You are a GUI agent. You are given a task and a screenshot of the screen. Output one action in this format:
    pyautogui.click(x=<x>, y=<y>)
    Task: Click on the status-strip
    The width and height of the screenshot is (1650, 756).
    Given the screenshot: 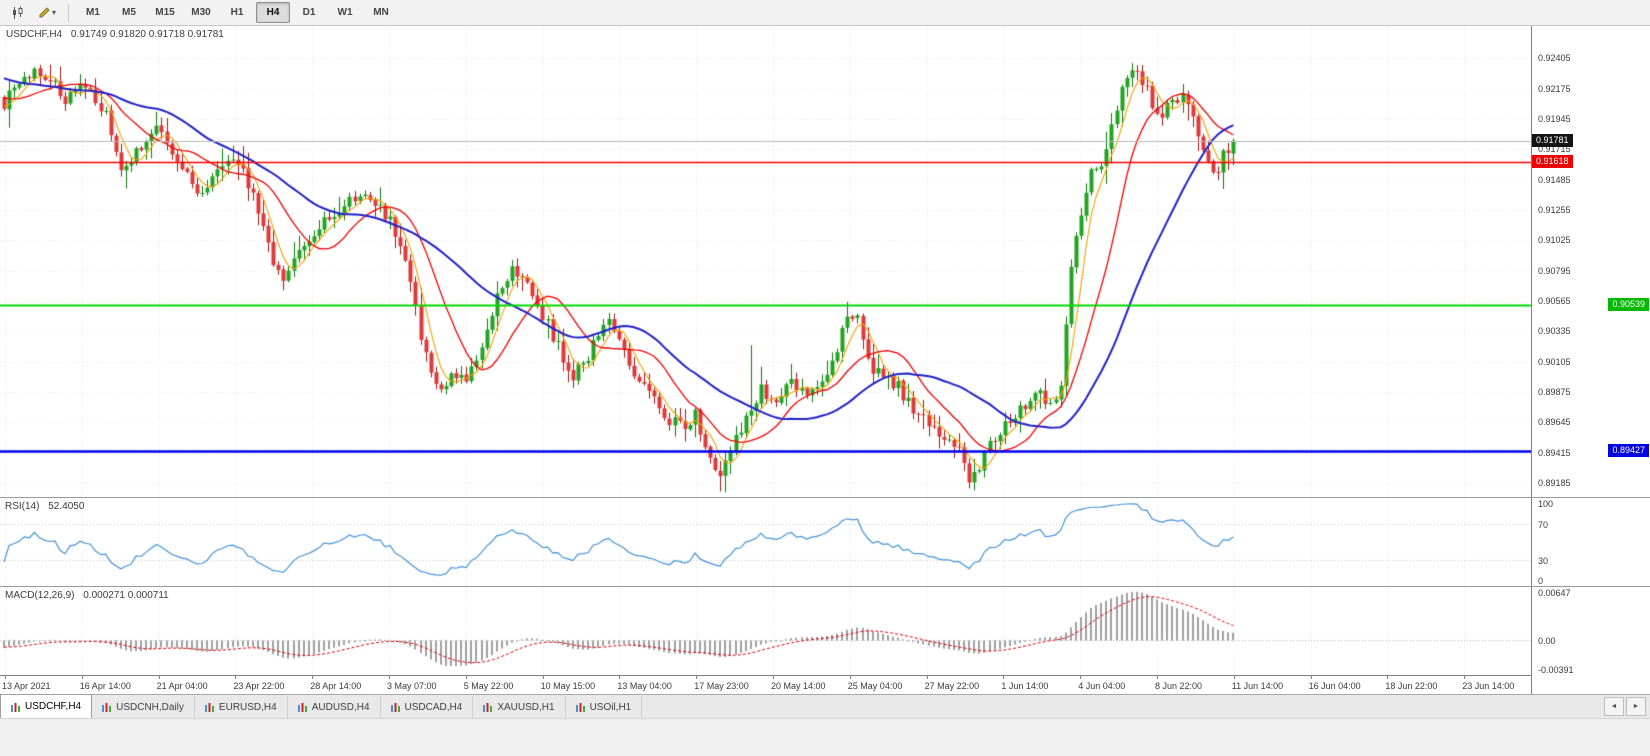 What is the action you would take?
    pyautogui.click(x=825, y=737)
    